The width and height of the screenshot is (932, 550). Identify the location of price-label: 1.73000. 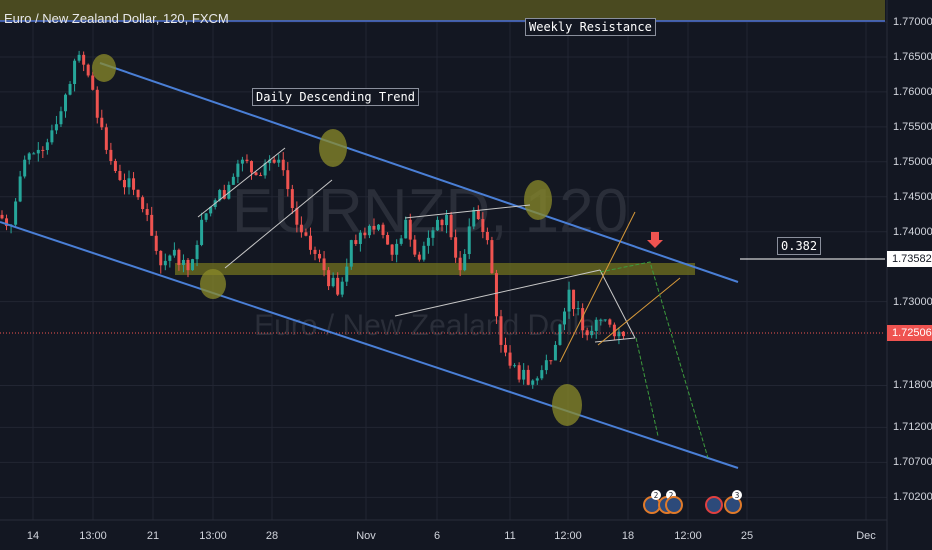
(912, 301).